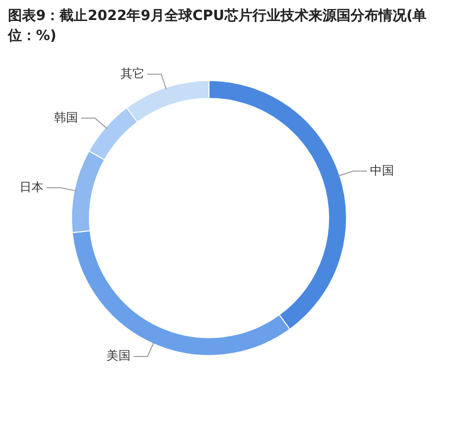 The width and height of the screenshot is (462, 429). I want to click on slice-label: 中国, so click(382, 170).